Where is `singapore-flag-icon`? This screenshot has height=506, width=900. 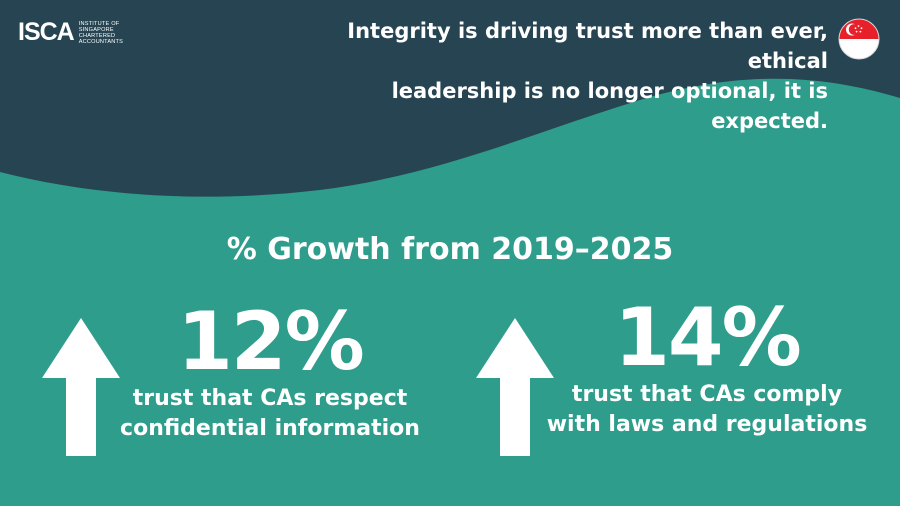
singapore-flag-icon is located at coordinates (859, 39).